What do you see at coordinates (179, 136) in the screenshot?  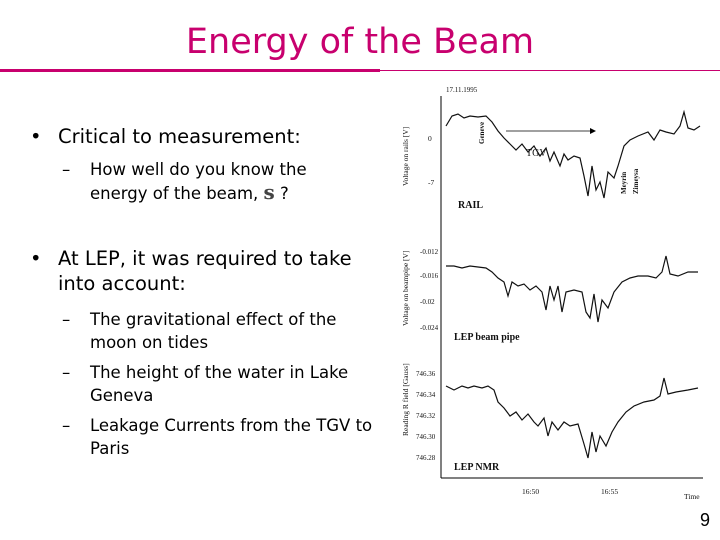 I see `bullet-1-text: Critical to measurement:` at bounding box center [179, 136].